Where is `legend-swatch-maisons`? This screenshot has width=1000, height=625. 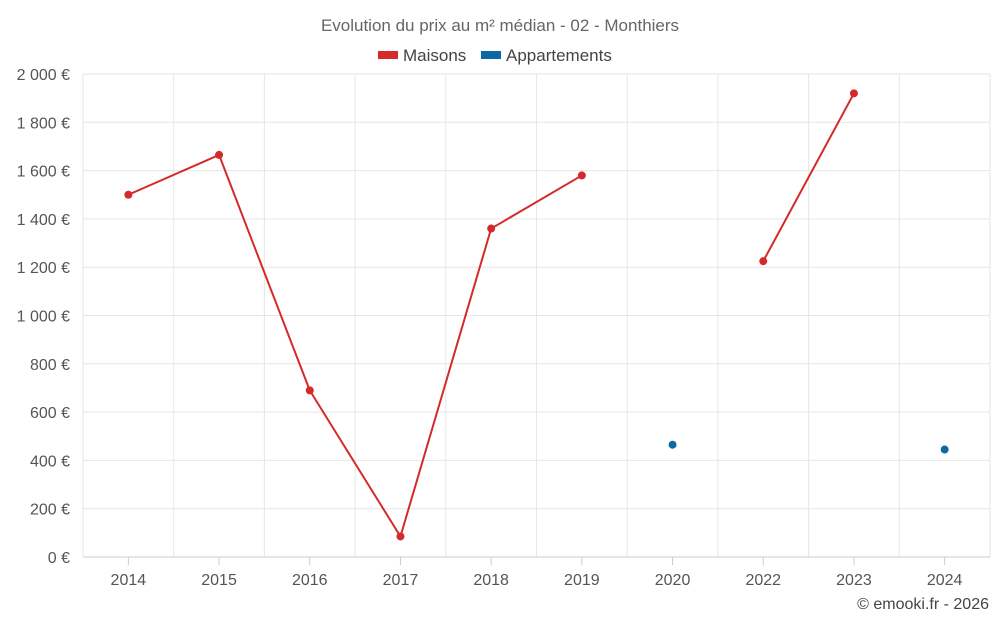
legend-swatch-maisons is located at coordinates (388, 55).